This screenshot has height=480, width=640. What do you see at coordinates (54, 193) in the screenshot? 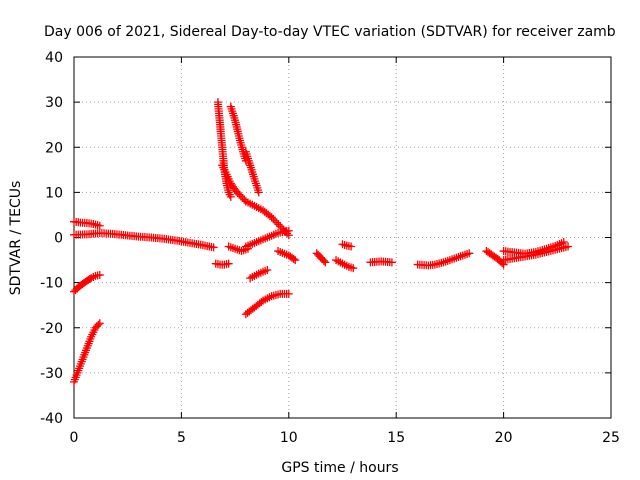
I see `y-tick-label: 10` at bounding box center [54, 193].